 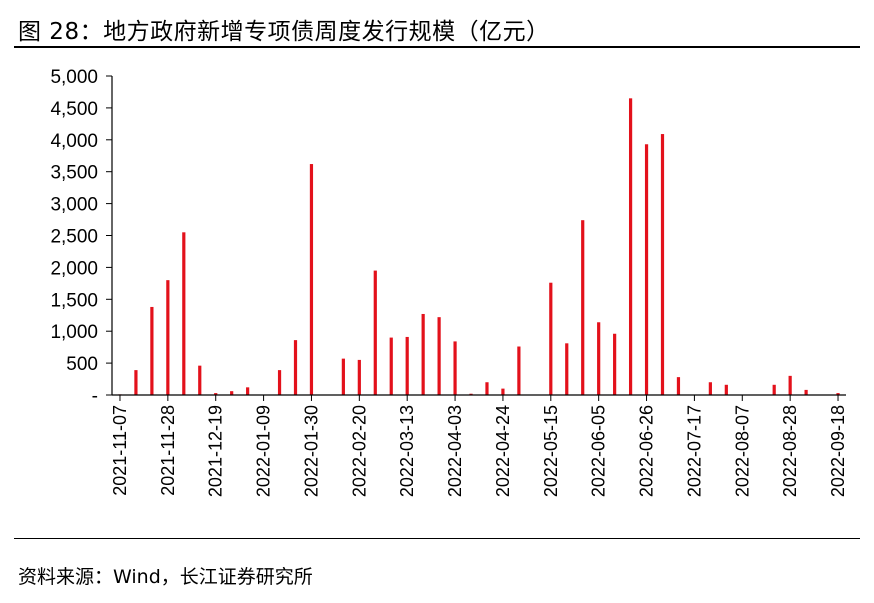 What do you see at coordinates (437, 47) in the screenshot?
I see `title-rule` at bounding box center [437, 47].